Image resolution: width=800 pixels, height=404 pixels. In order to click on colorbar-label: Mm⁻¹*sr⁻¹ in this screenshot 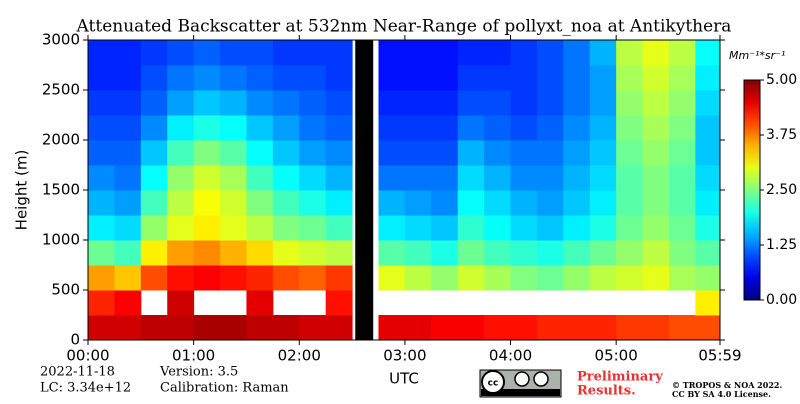, I will do `click(757, 55)`.